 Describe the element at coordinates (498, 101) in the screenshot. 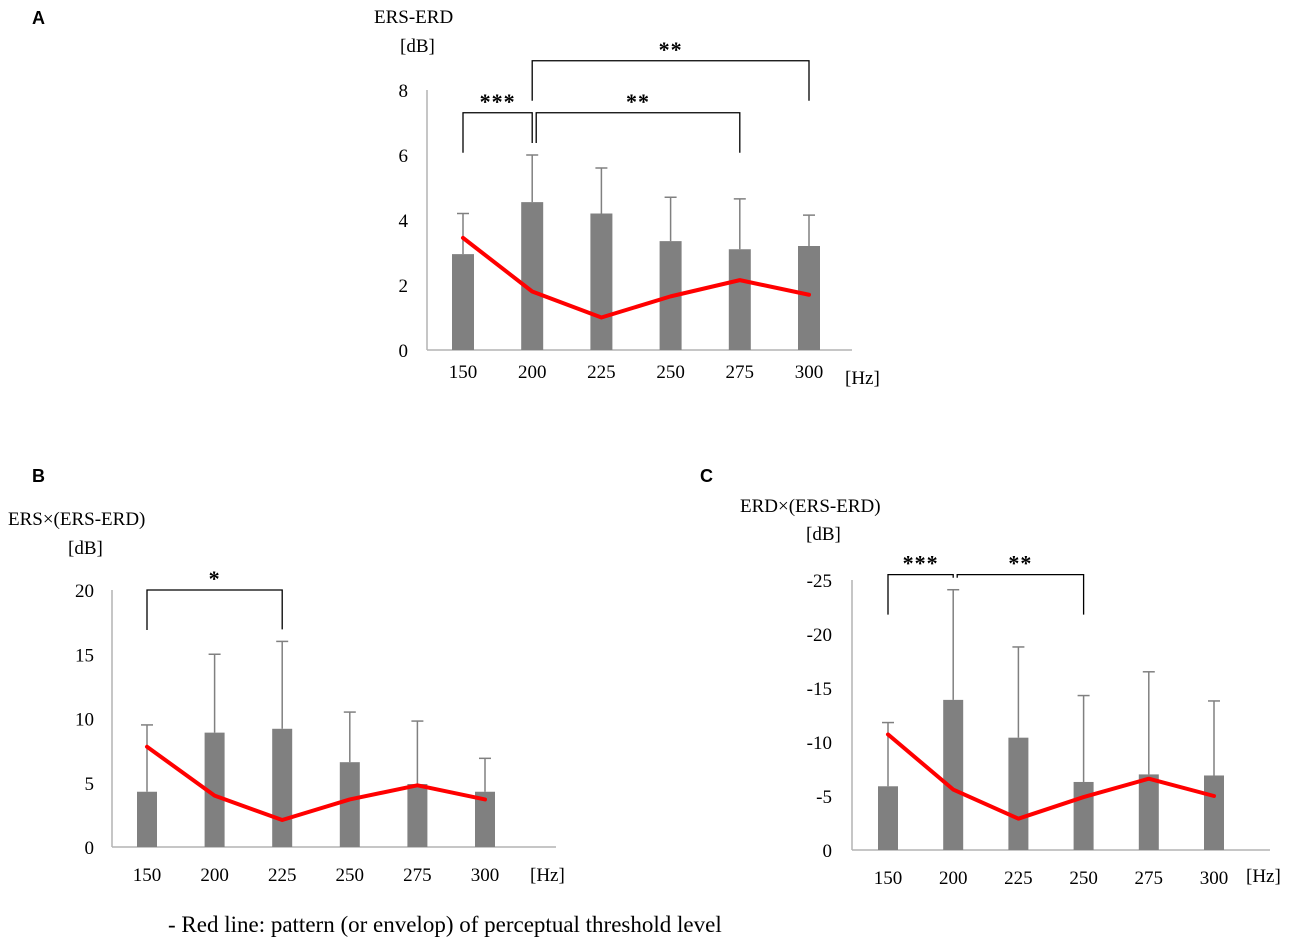

I see `panel-a-significance-label: ***` at that location.